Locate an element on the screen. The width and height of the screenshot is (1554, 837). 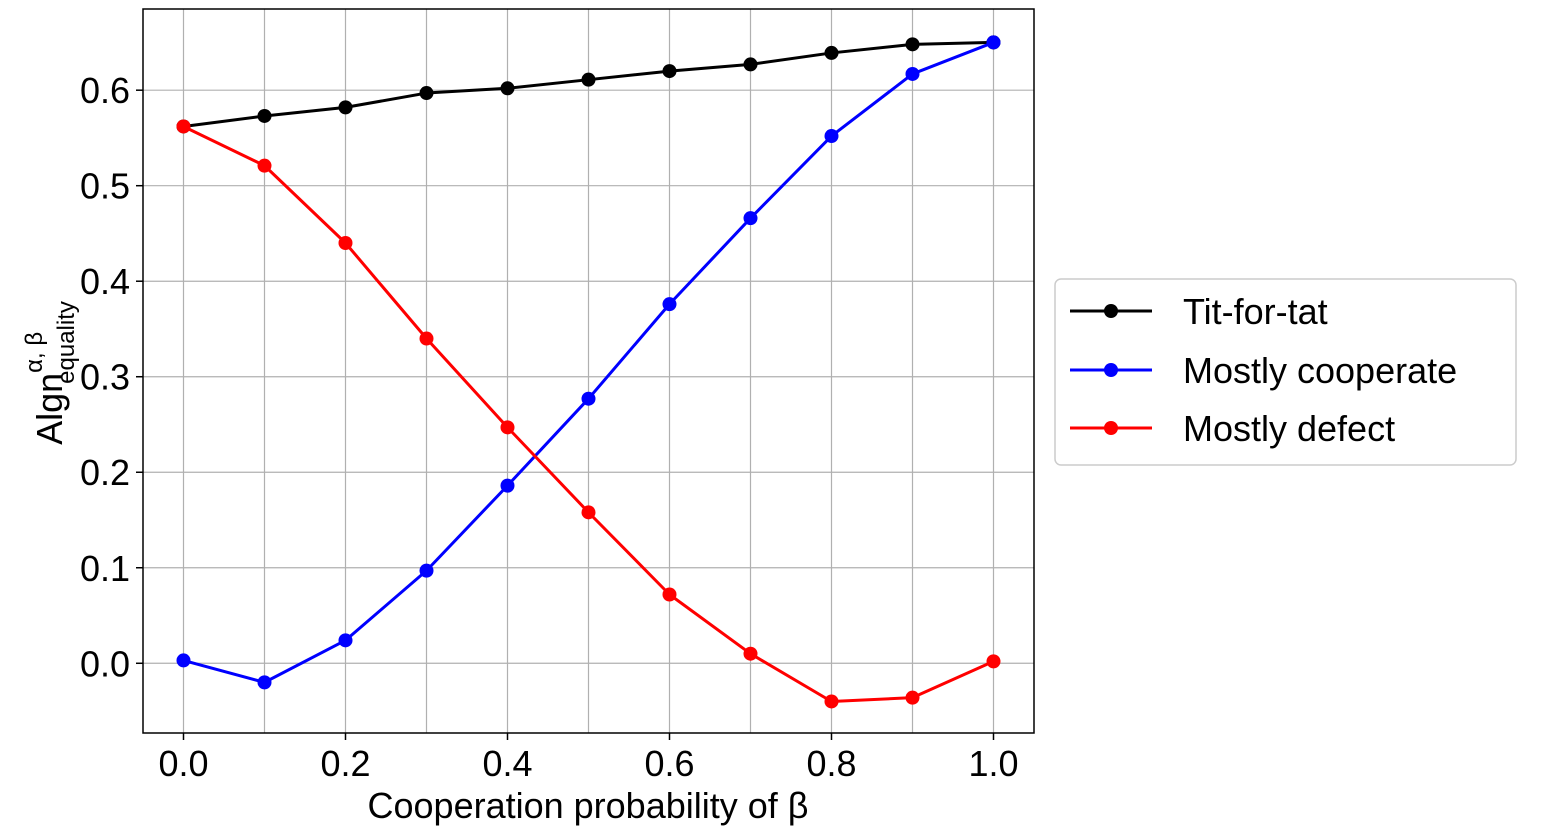
legend-box is located at coordinates (1285, 372).